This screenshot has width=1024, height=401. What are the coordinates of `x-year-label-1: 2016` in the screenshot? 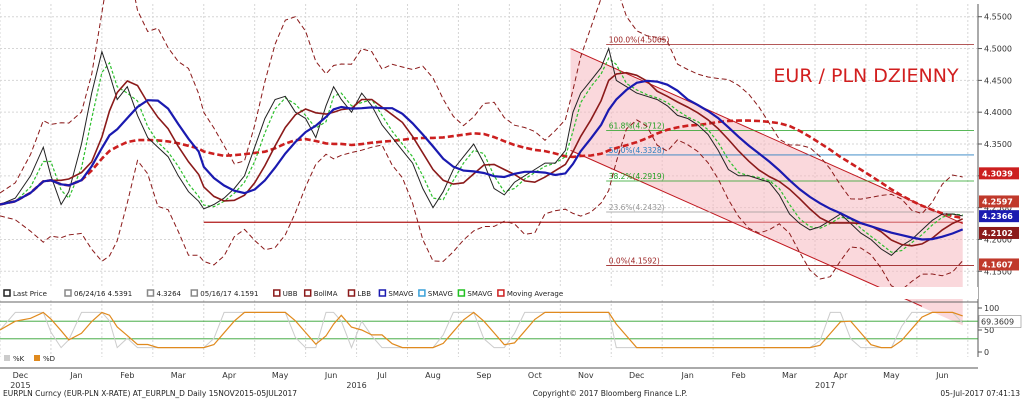 It's located at (356, 385).